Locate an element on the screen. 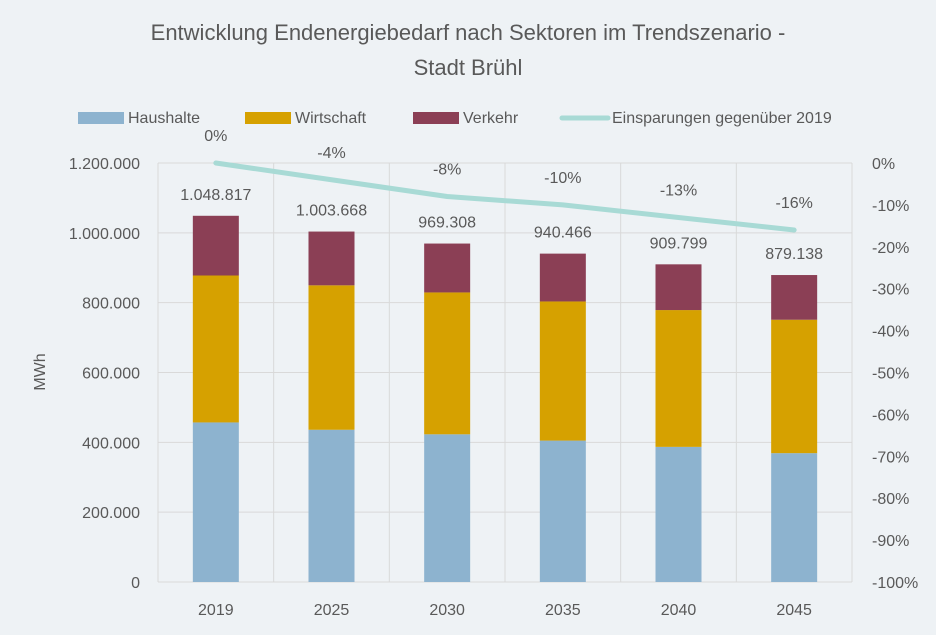 This screenshot has height=635, width=936. bar-haushalte-2025 is located at coordinates (331, 505).